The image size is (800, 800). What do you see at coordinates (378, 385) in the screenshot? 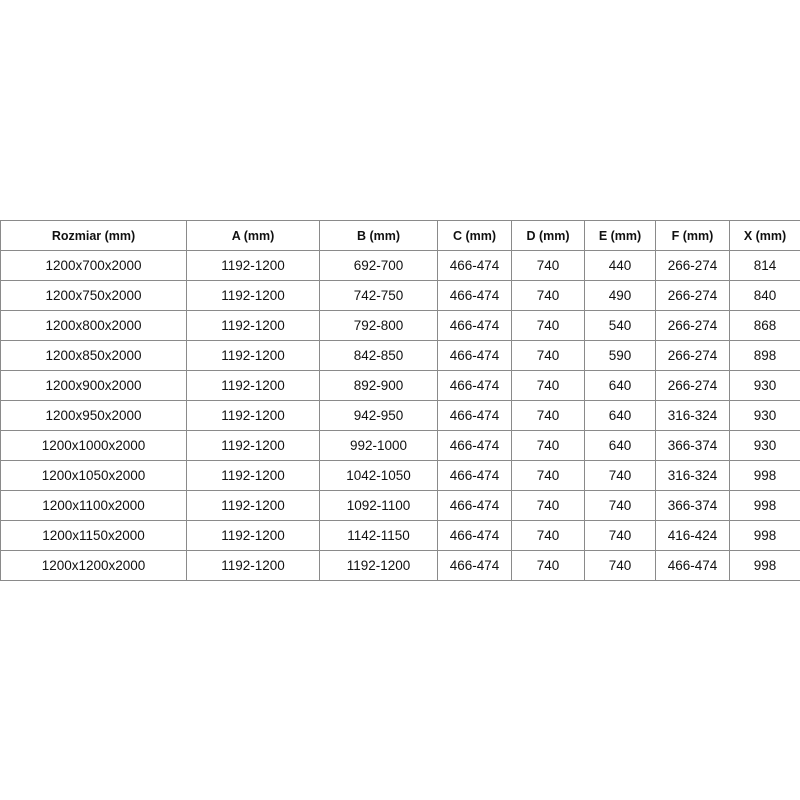
I see `table-cell: 892-900` at bounding box center [378, 385].